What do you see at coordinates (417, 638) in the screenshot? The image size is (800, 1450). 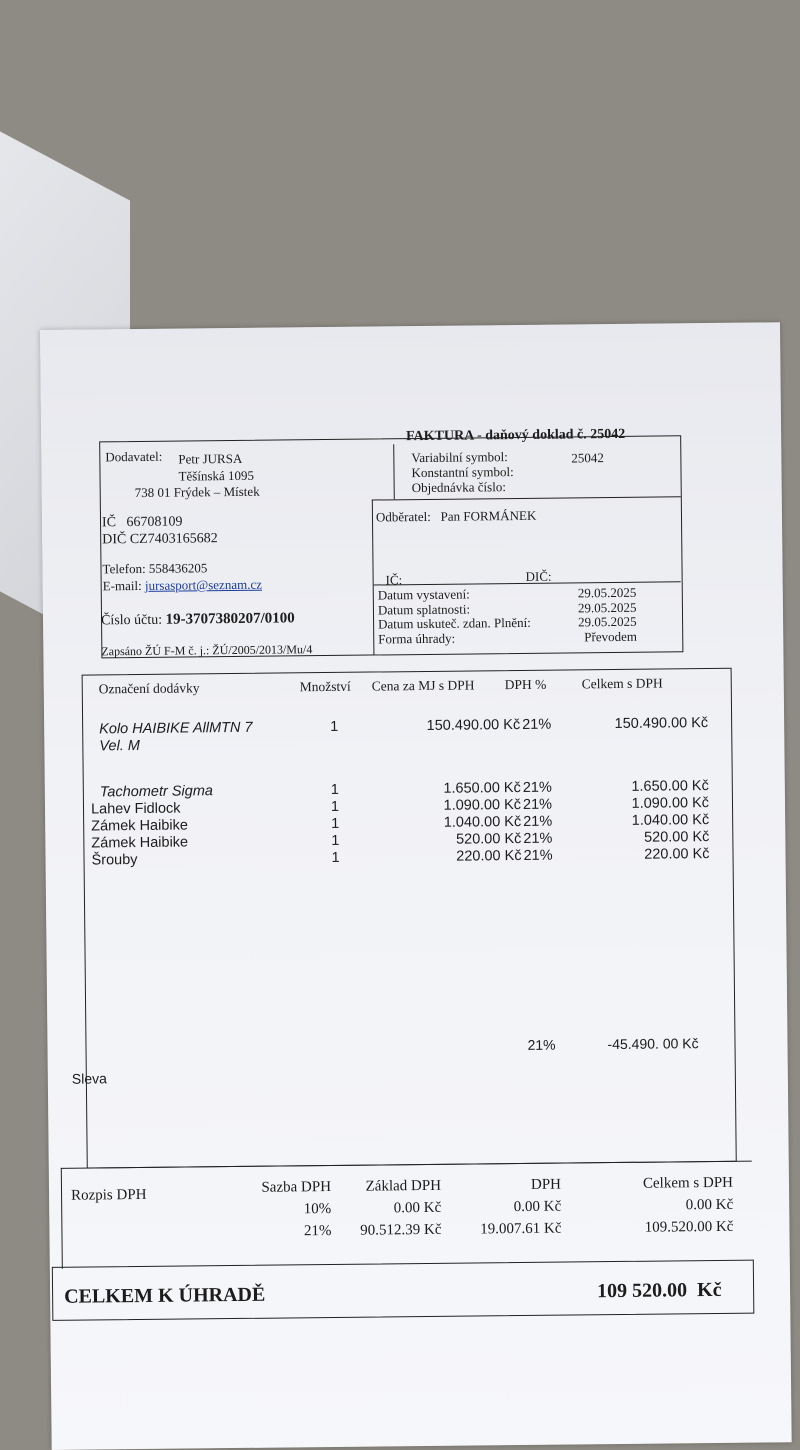 I see `date-label: Forma úhrady:` at bounding box center [417, 638].